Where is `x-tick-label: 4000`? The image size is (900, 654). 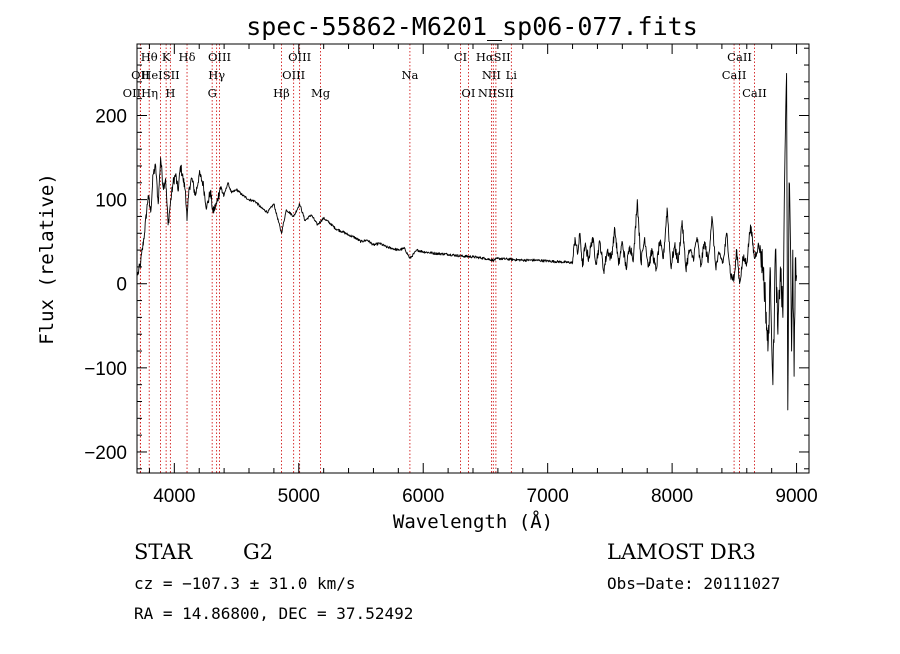
x-tick-label: 4000 is located at coordinates (174, 496).